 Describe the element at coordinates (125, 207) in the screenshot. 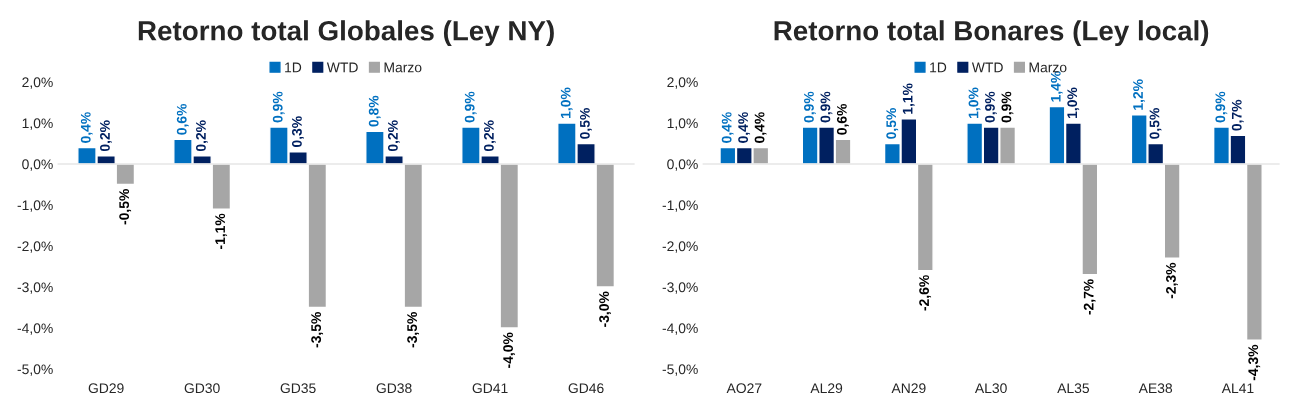

I see `data-label: -0,5%` at that location.